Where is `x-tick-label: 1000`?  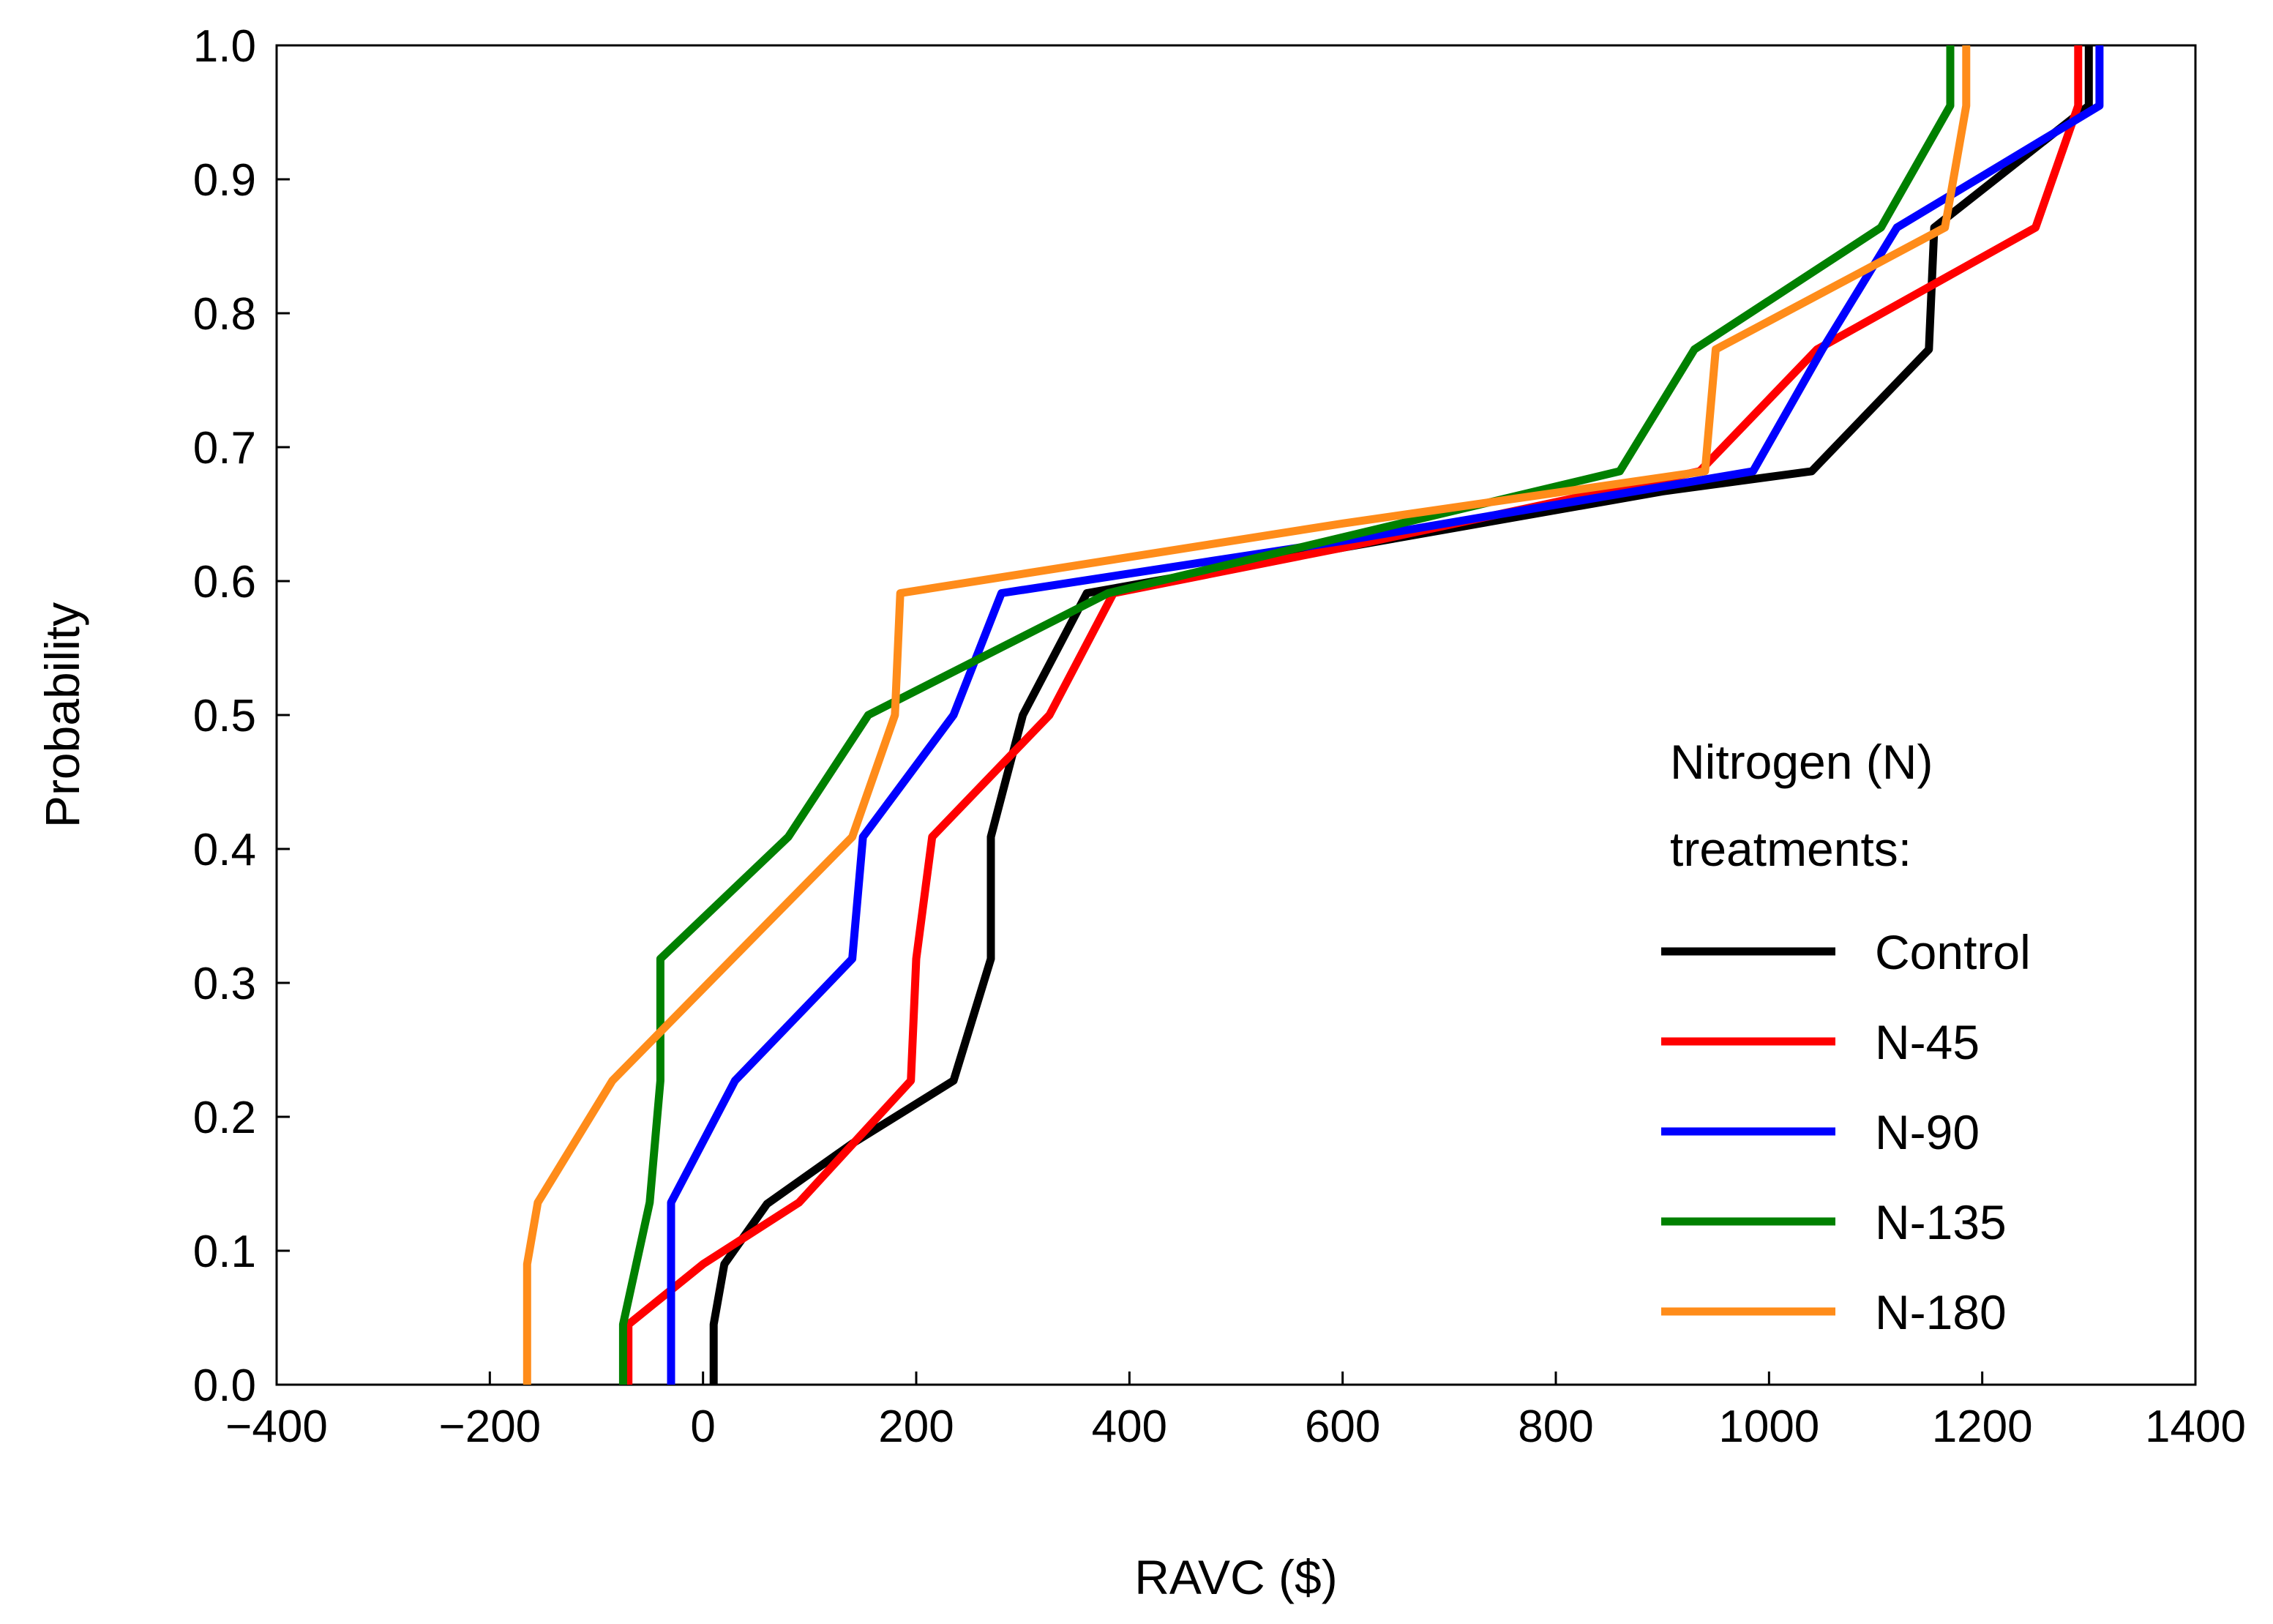 x-tick-label: 1000 is located at coordinates (1768, 1427).